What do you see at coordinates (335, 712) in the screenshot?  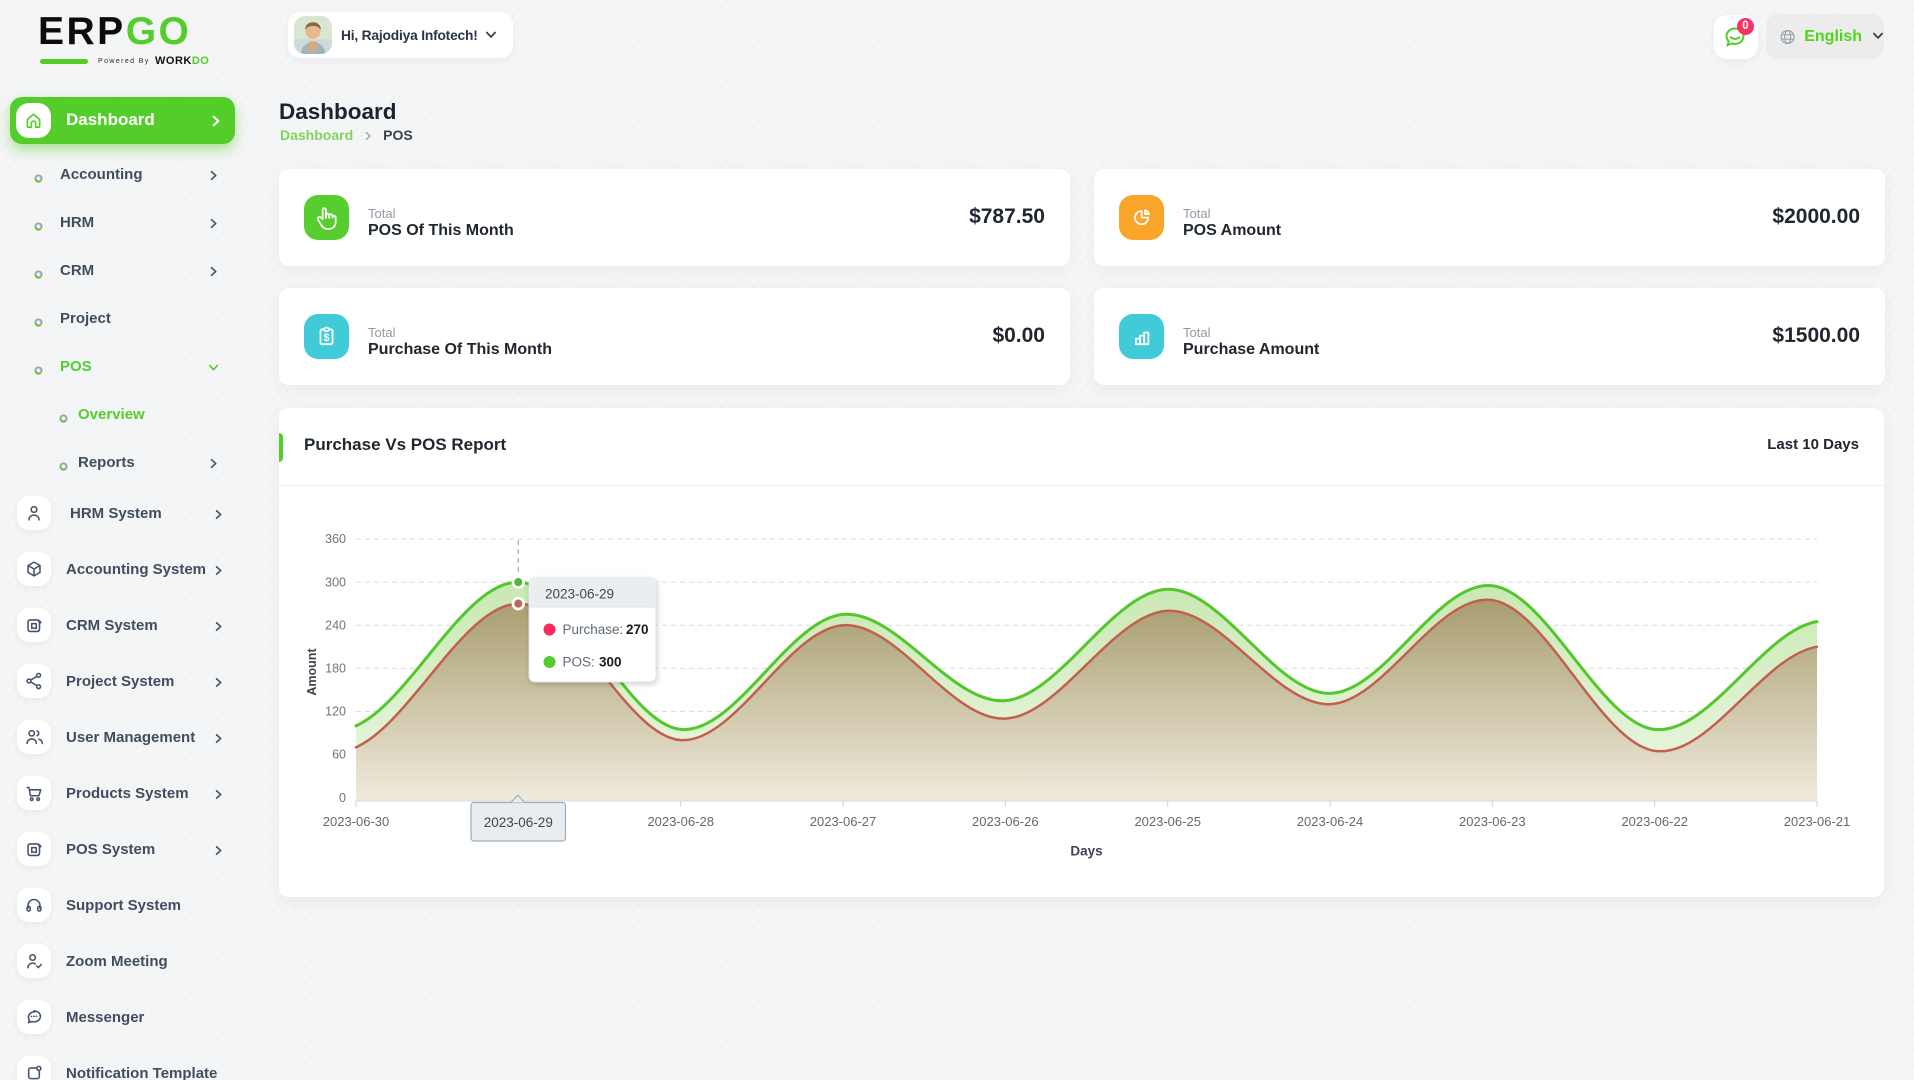 I see `svg-text: 120` at bounding box center [335, 712].